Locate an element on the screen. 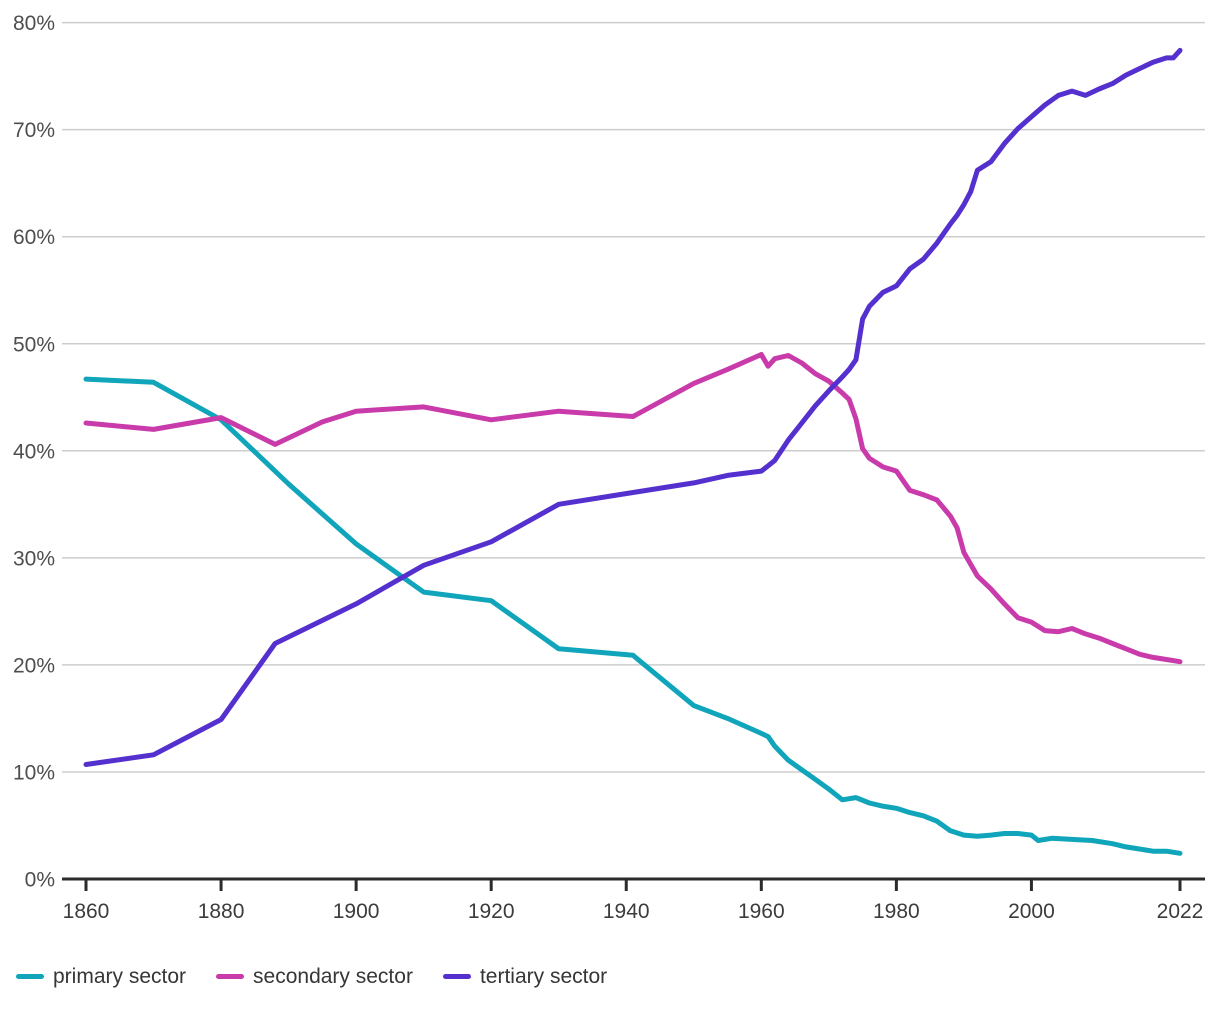  x-tick-label-2022: 2022 is located at coordinates (1180, 911).